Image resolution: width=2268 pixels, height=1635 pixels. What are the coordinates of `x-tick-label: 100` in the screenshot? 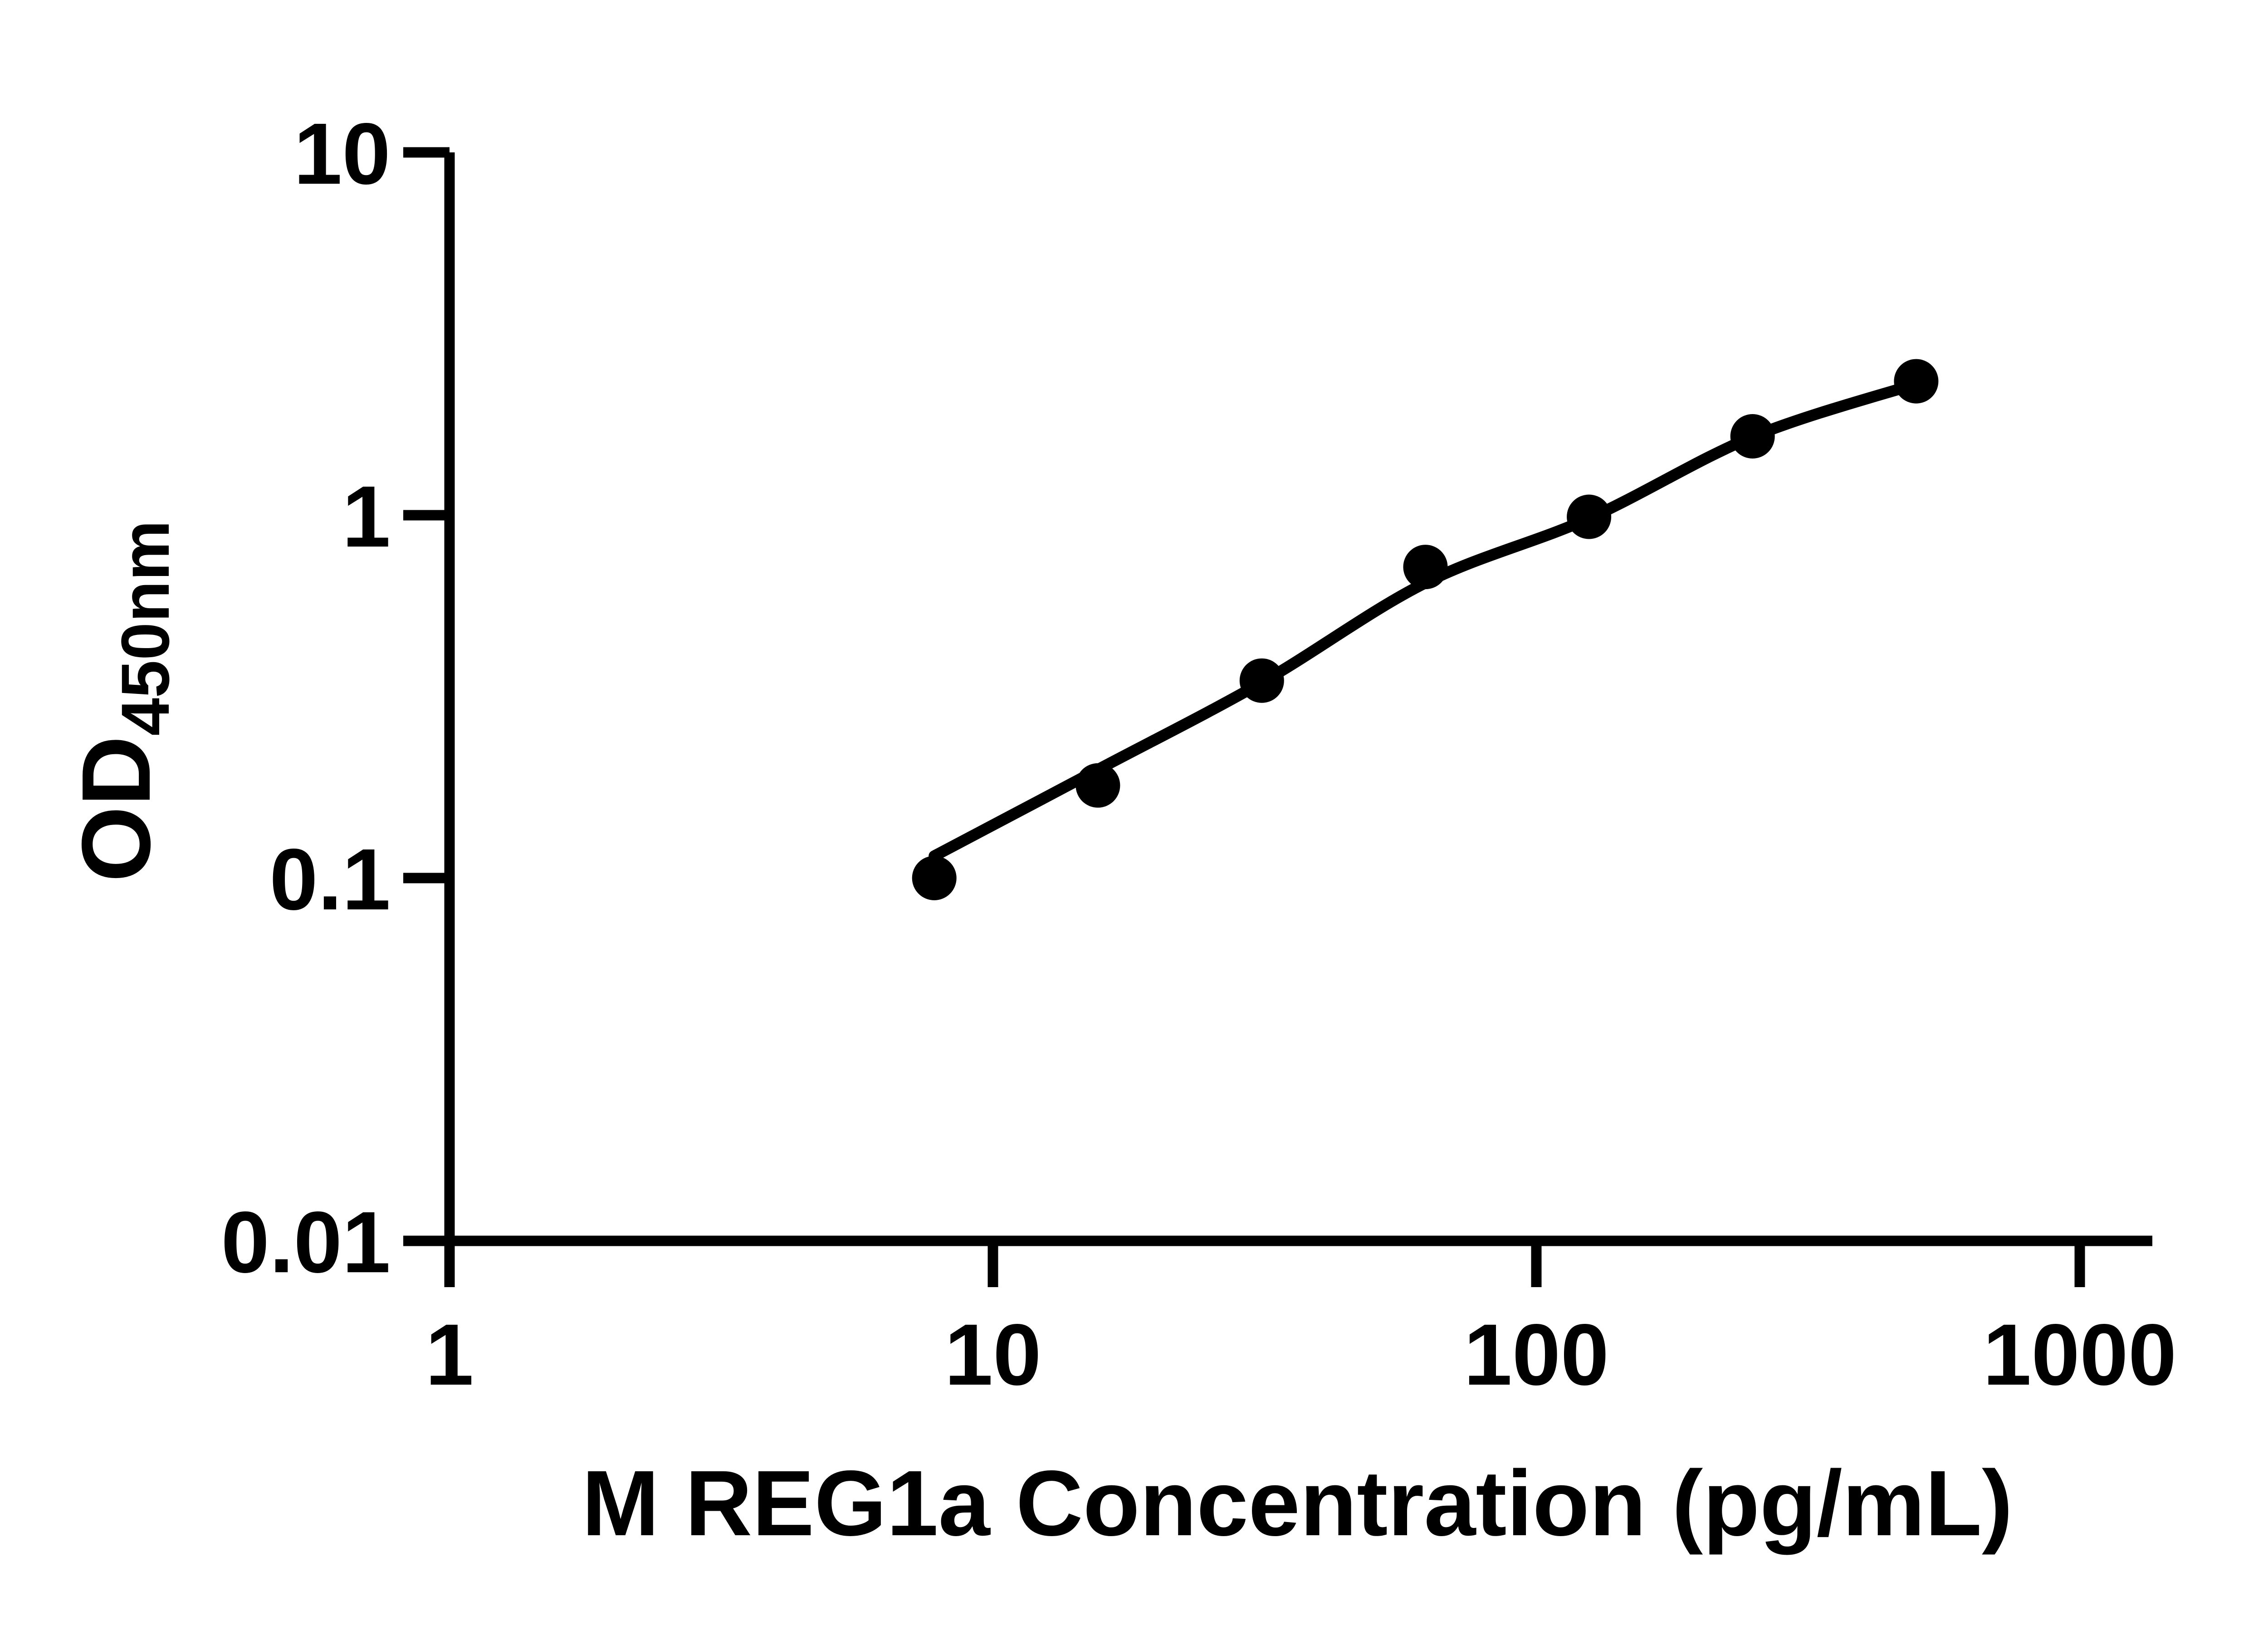 It's located at (1537, 1354).